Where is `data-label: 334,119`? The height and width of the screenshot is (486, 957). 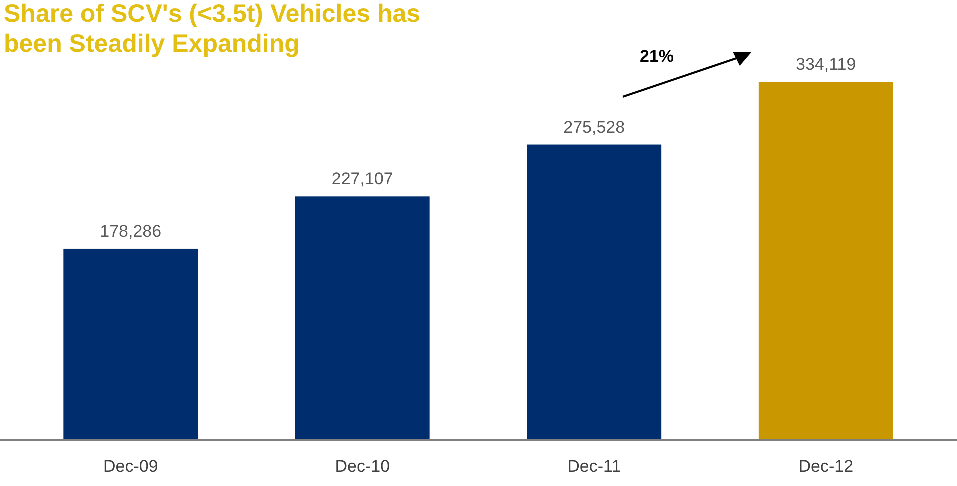
data-label: 334,119 is located at coordinates (826, 64).